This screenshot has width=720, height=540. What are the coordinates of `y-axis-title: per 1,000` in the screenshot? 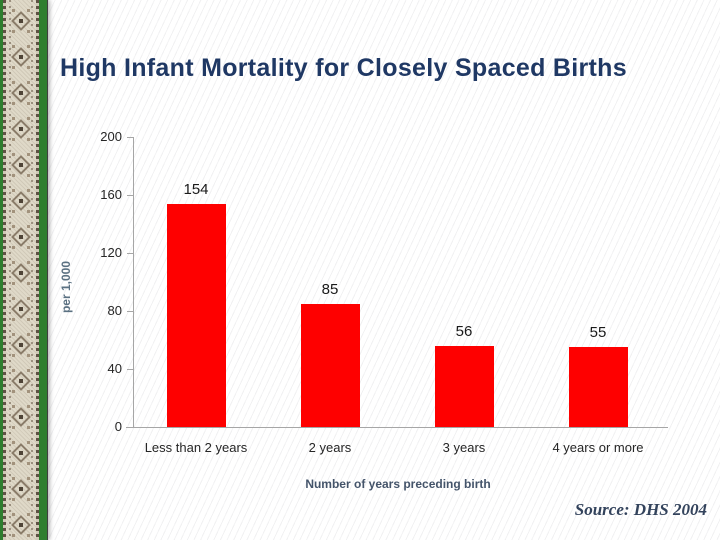 It's located at (66, 287).